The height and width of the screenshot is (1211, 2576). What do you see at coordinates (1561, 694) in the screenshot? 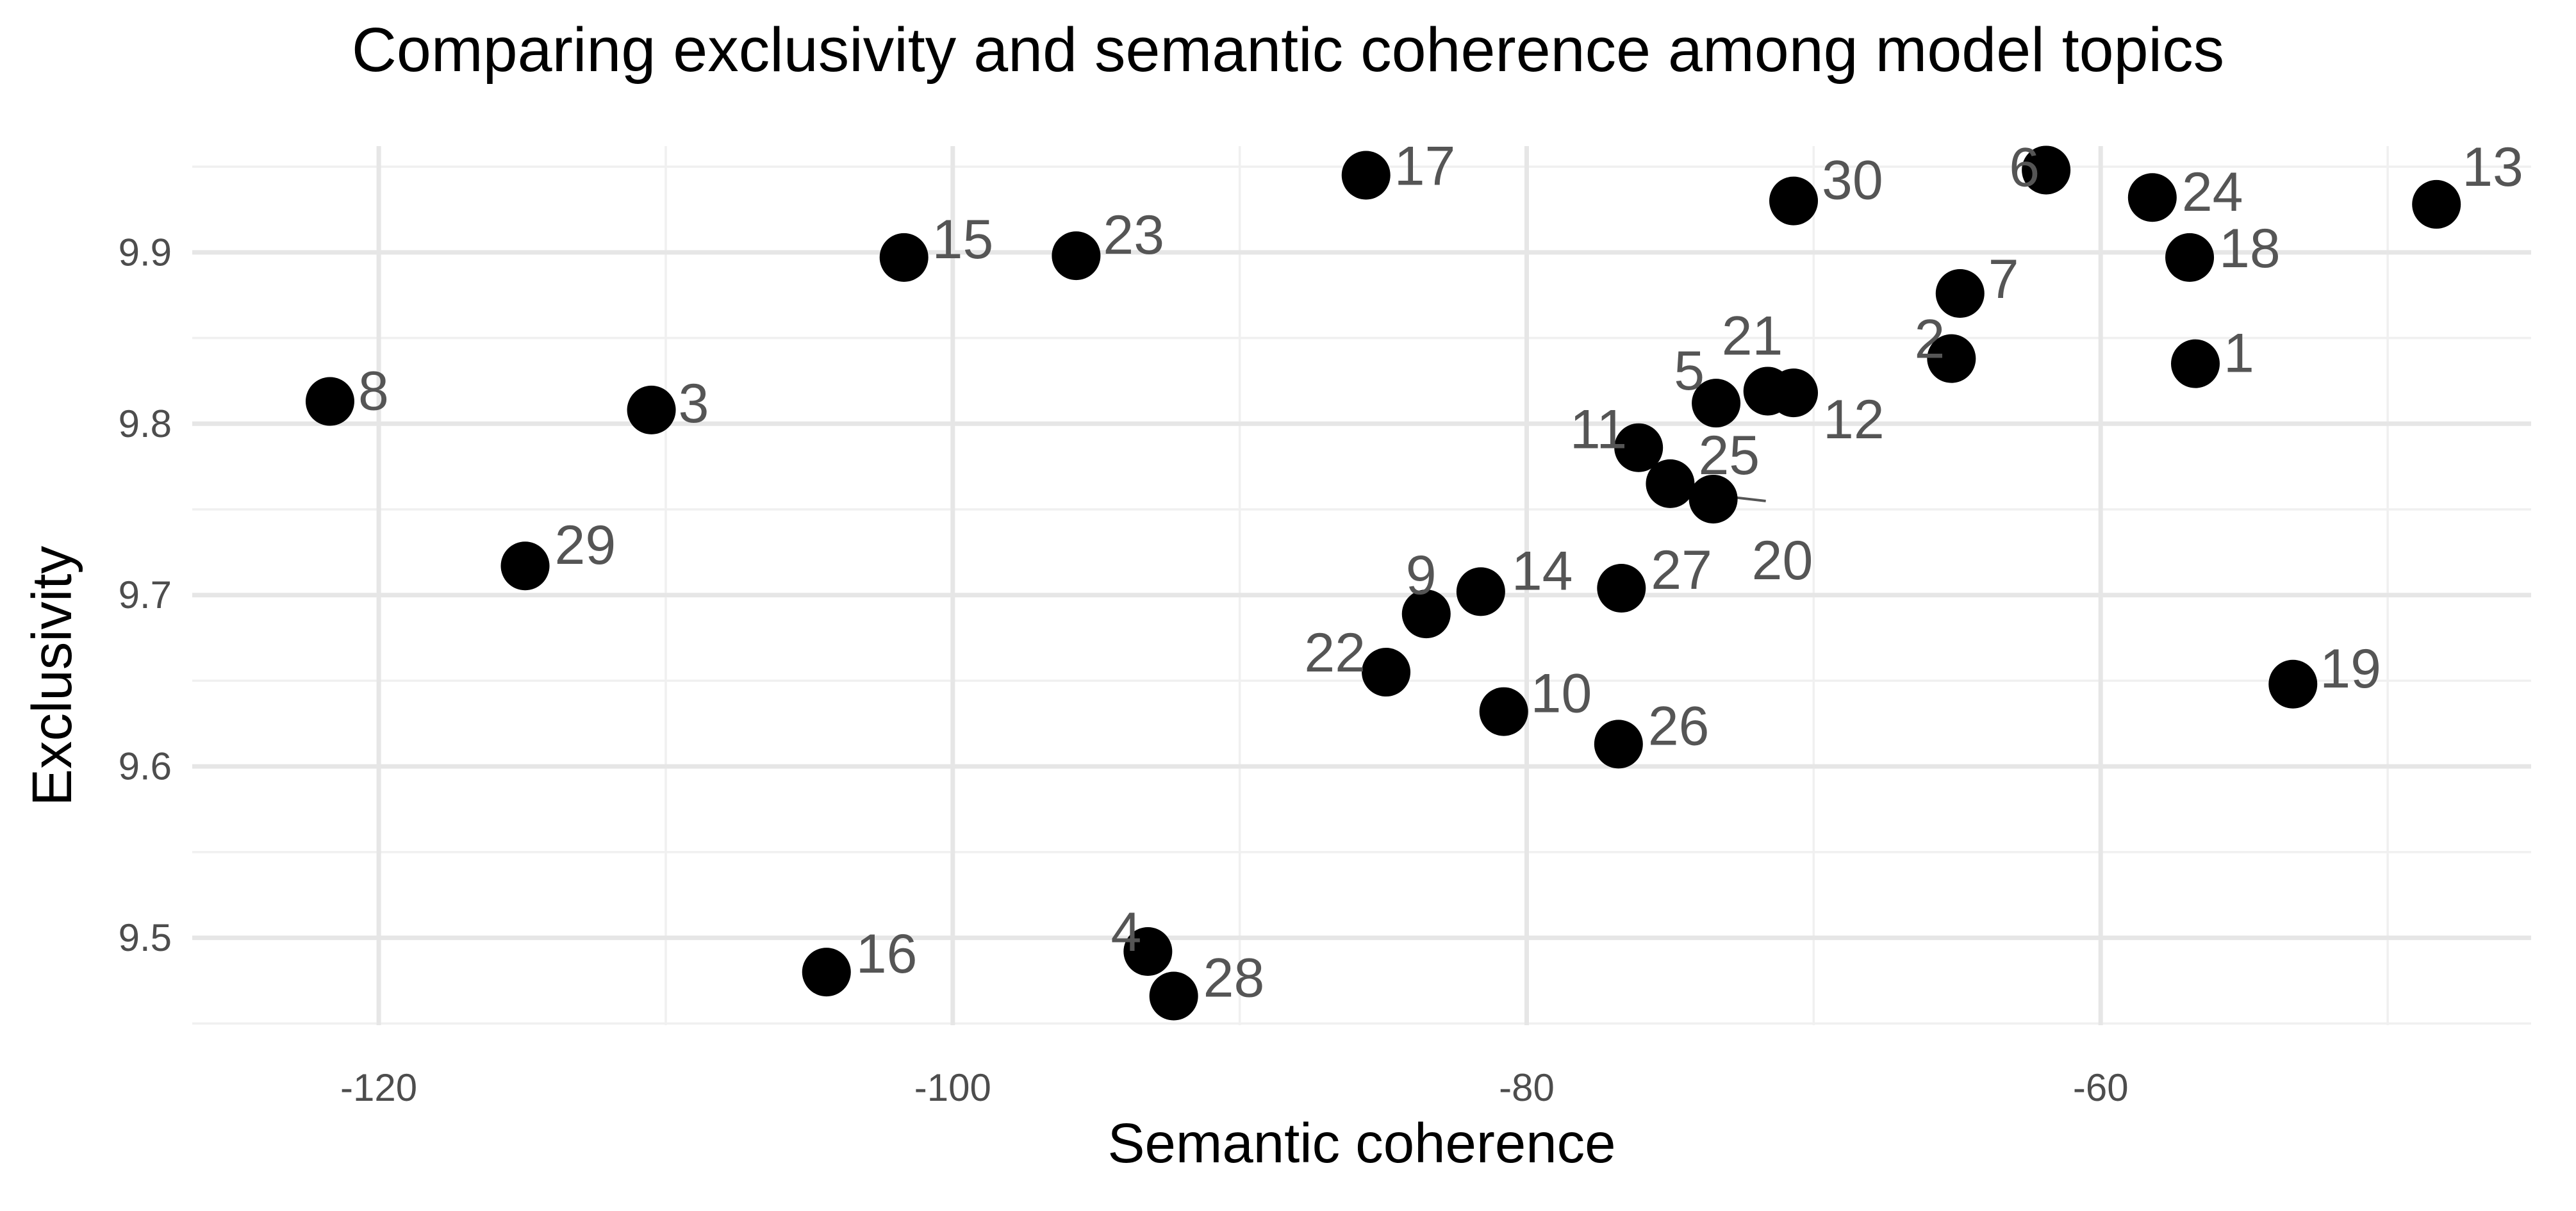
I see `data-label-10: 10` at bounding box center [1561, 694].